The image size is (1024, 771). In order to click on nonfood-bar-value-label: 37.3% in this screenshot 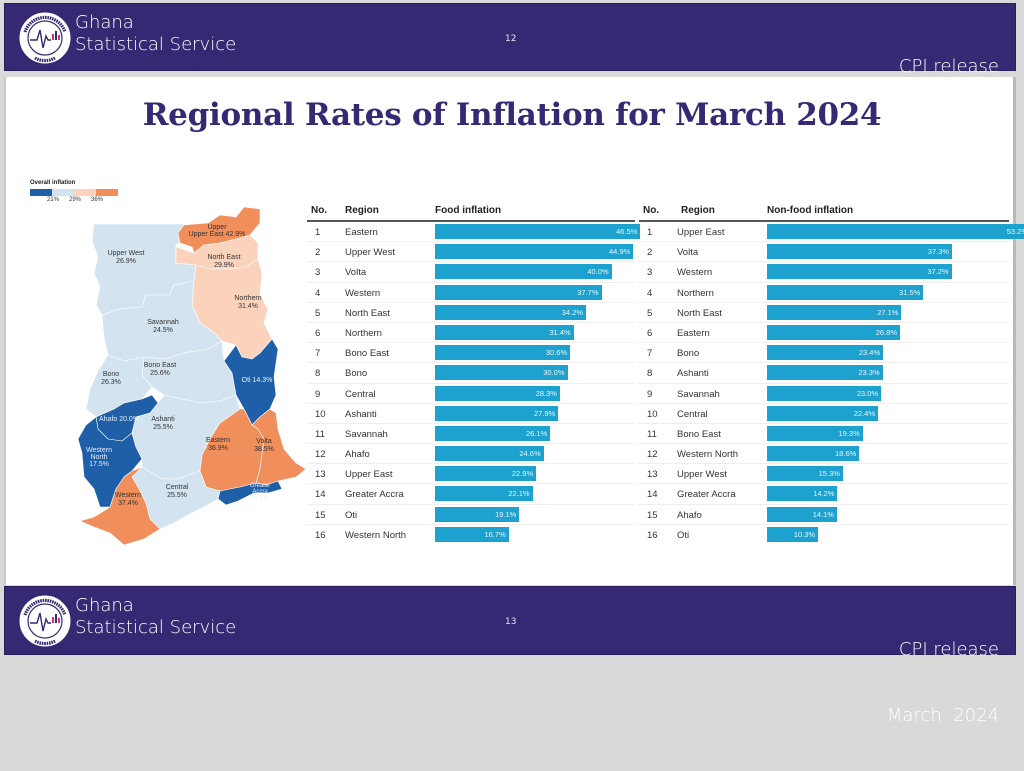, I will do `click(938, 252)`.